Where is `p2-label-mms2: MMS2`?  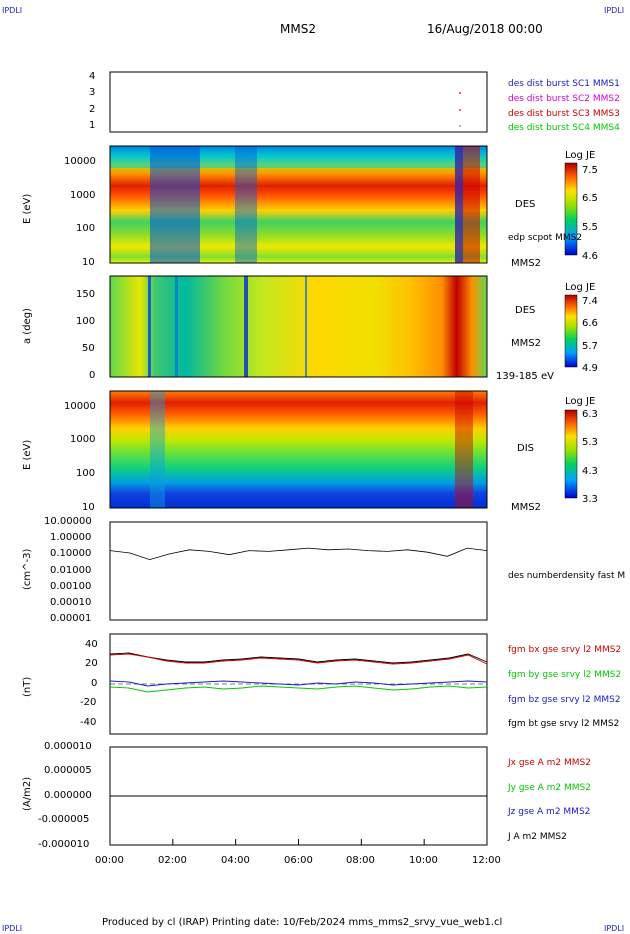
p2-label-mms2: MMS2 is located at coordinates (526, 263).